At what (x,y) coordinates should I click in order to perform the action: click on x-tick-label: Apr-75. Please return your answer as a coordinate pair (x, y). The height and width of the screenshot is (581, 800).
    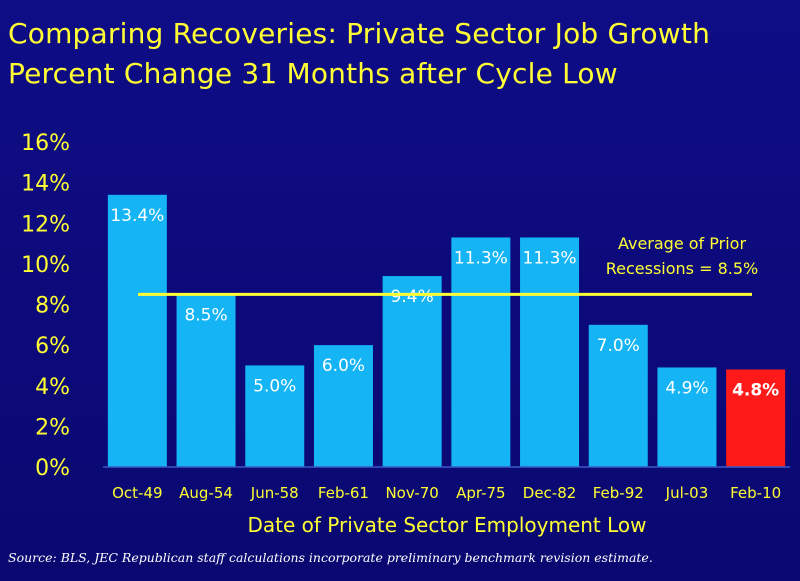
    Looking at the image, I should click on (481, 493).